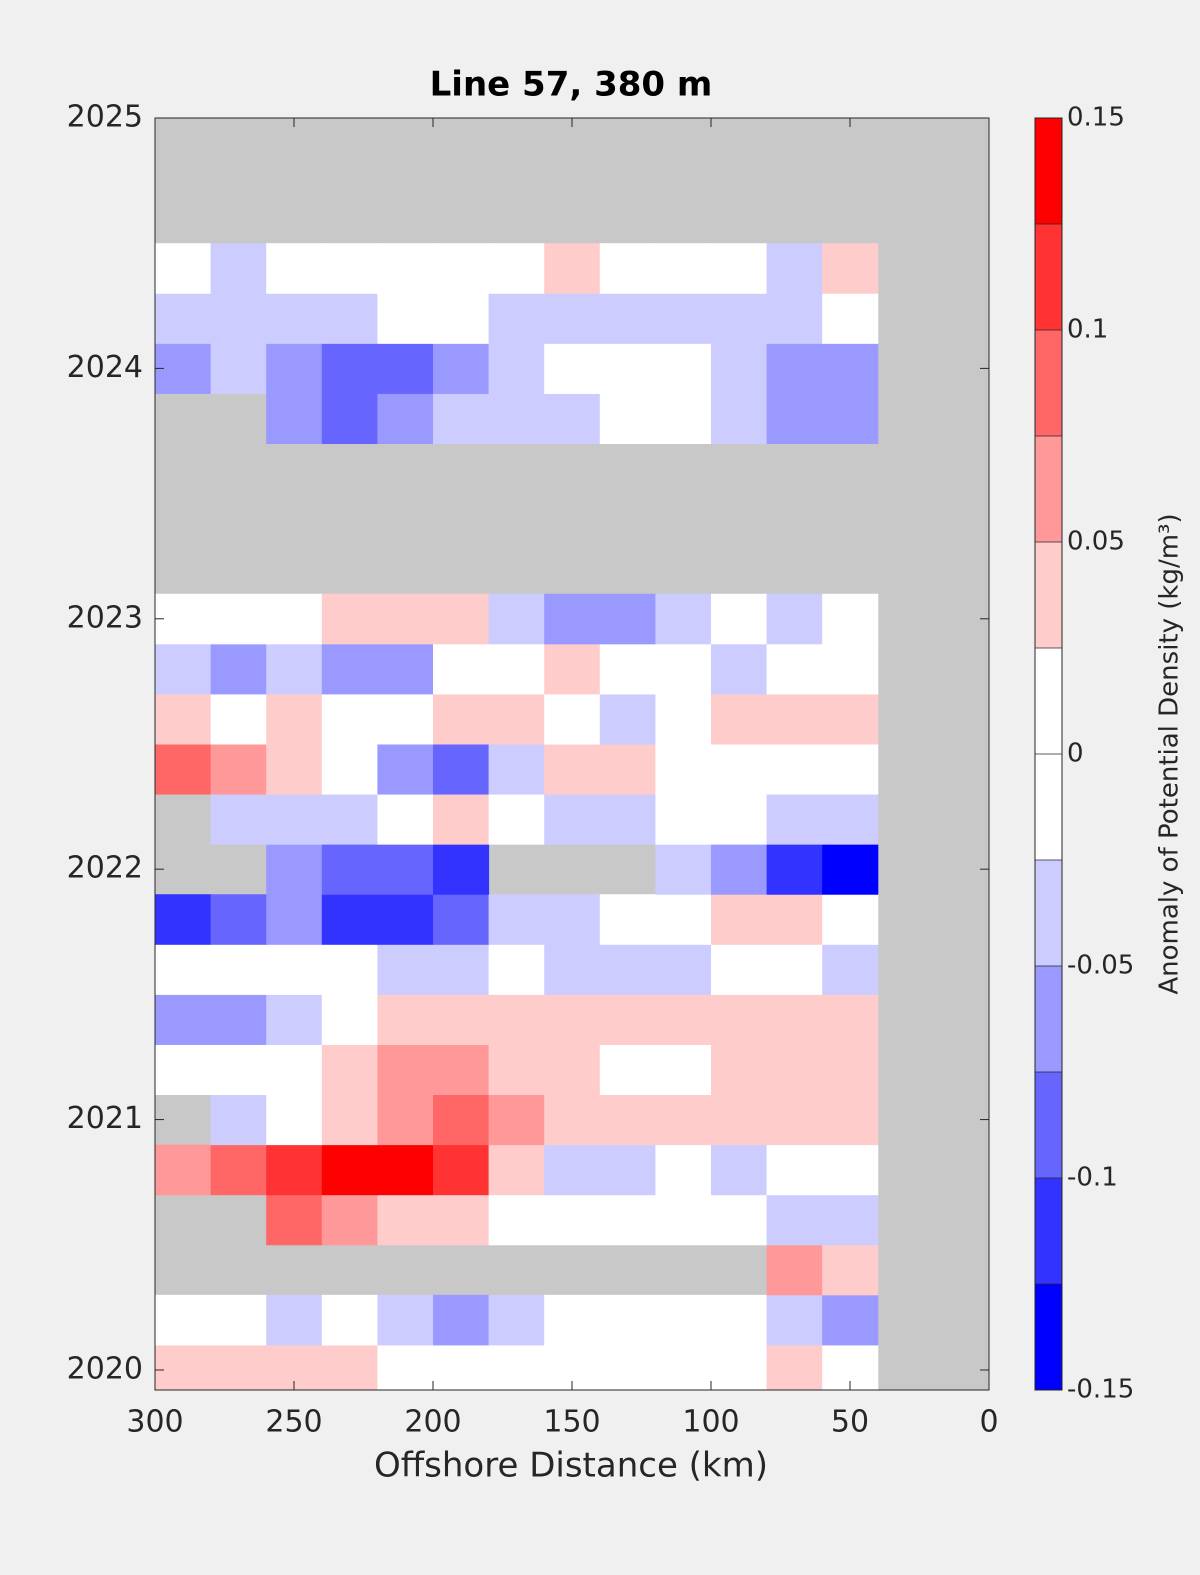 The height and width of the screenshot is (1575, 1200). I want to click on colorbar-frame, so click(1048, 754).